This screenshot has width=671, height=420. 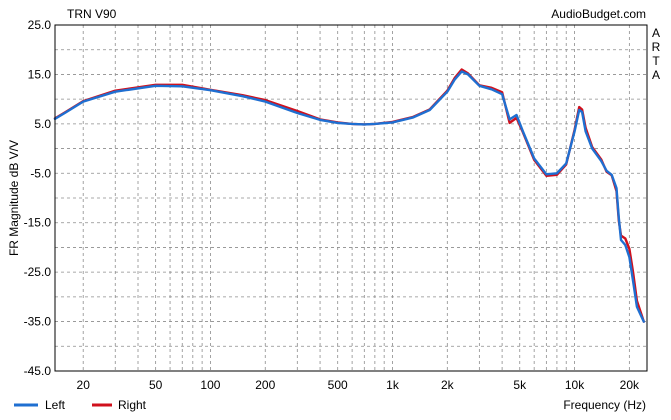 What do you see at coordinates (84, 385) in the screenshot?
I see `x-tick-label: 20` at bounding box center [84, 385].